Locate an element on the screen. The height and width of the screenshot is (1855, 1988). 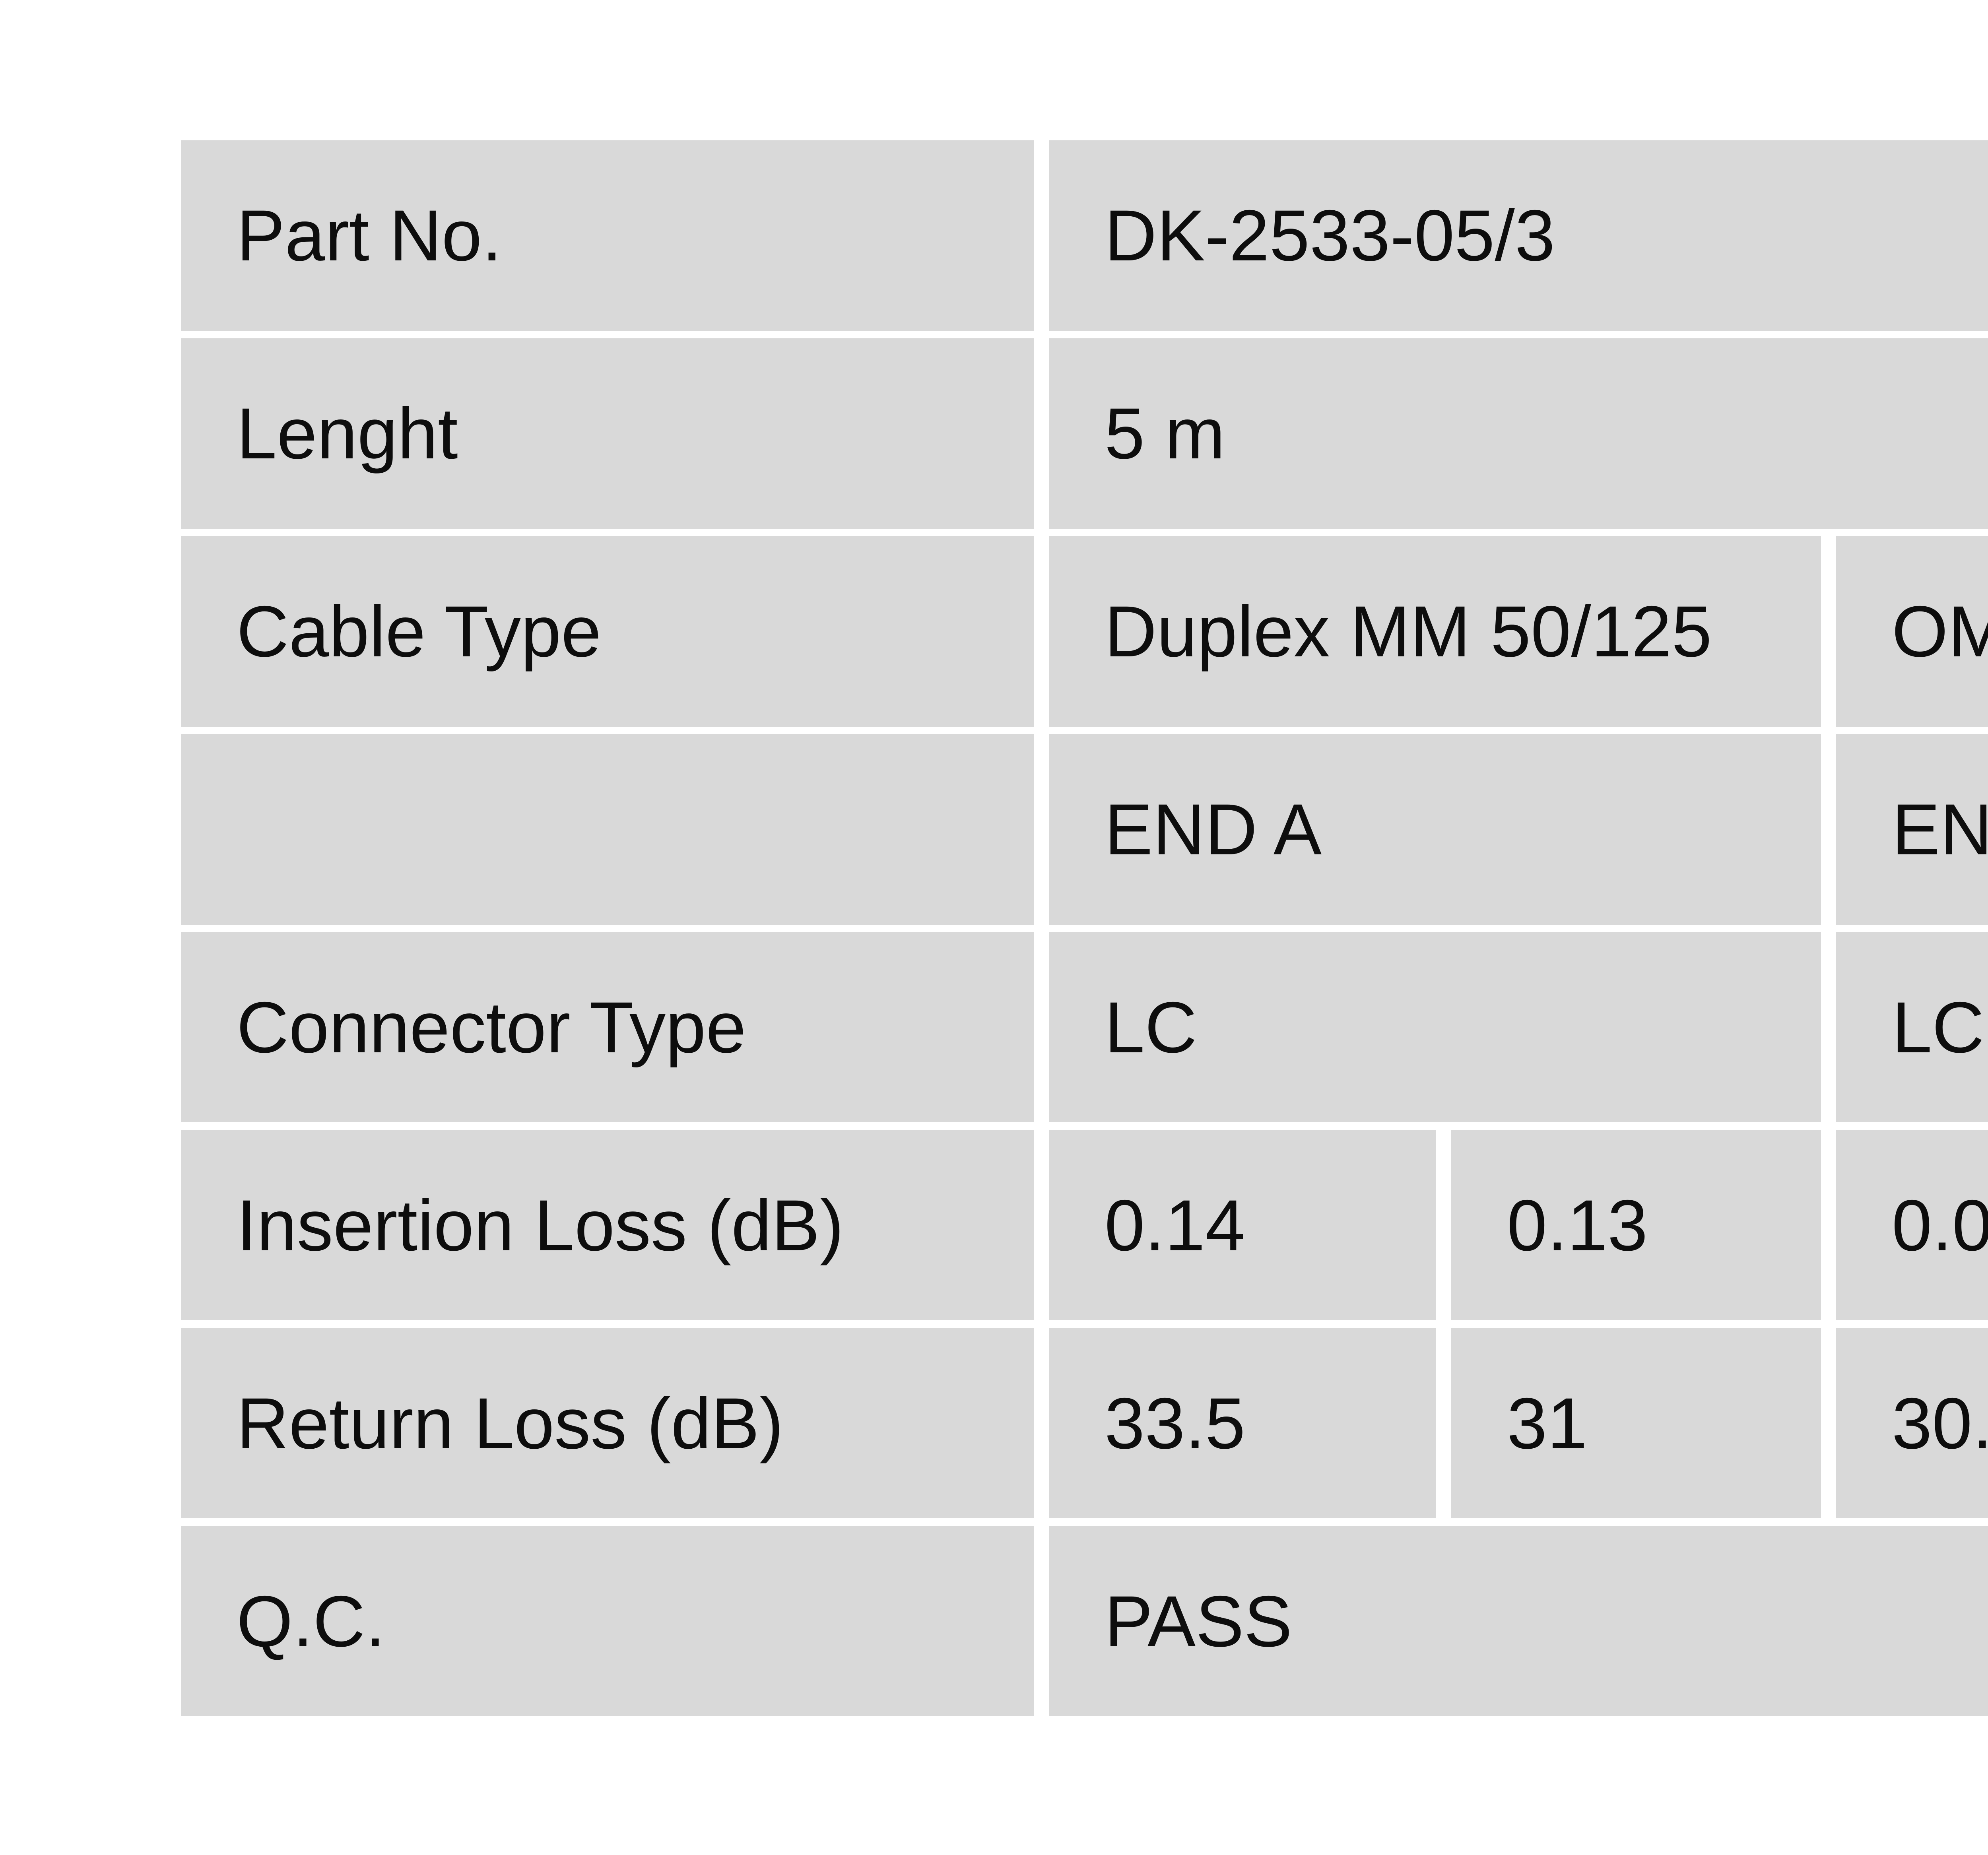
cell-qc-label: Q.C. is located at coordinates (607, 1621).